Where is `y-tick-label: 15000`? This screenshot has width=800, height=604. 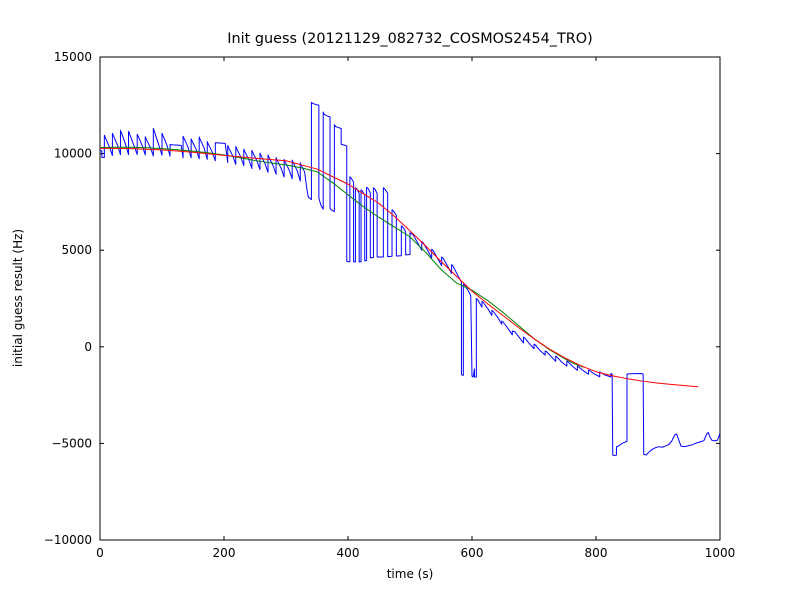 y-tick-label: 15000 is located at coordinates (73, 57).